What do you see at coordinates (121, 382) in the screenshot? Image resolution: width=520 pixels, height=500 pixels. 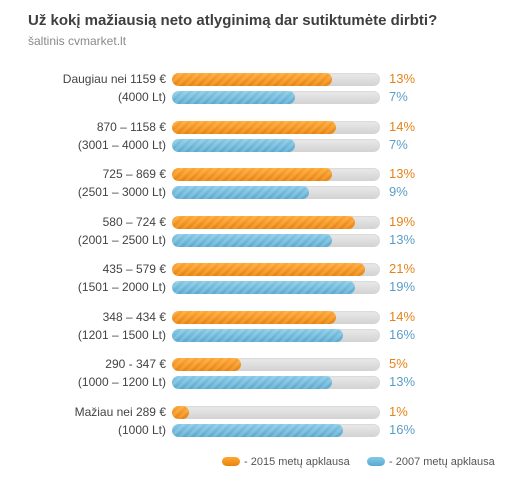 I see `category-label: (1000 – 1200 Lt)` at bounding box center [121, 382].